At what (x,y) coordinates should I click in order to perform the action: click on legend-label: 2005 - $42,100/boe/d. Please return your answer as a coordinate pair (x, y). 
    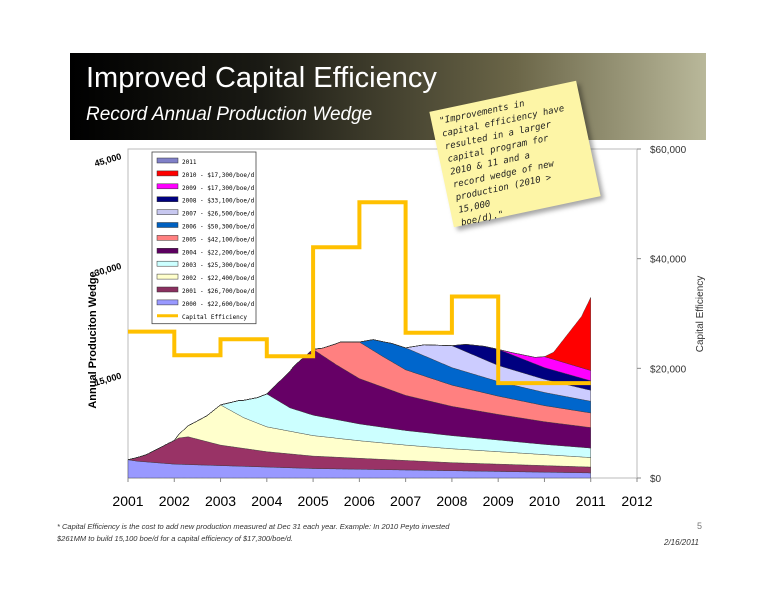
    Looking at the image, I should click on (218, 239).